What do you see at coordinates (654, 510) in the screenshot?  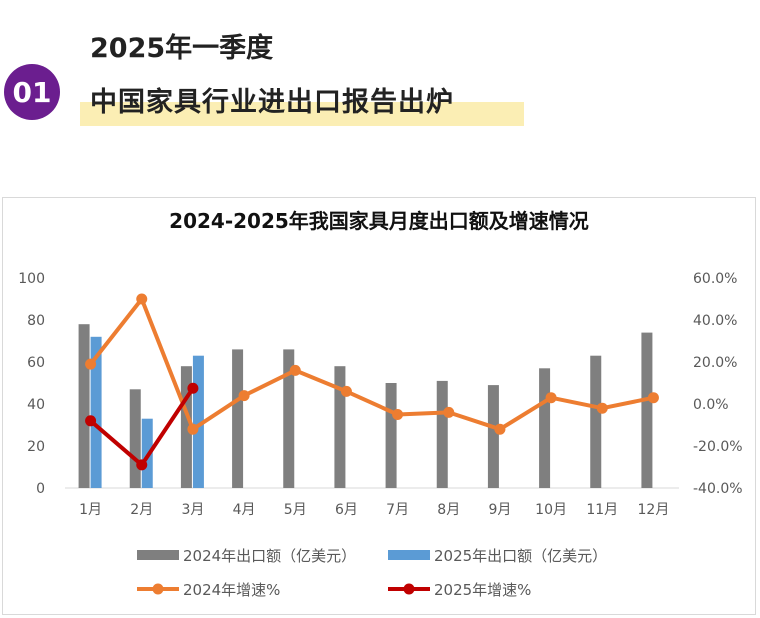 I see `x-tick-label: 12月` at bounding box center [654, 510].